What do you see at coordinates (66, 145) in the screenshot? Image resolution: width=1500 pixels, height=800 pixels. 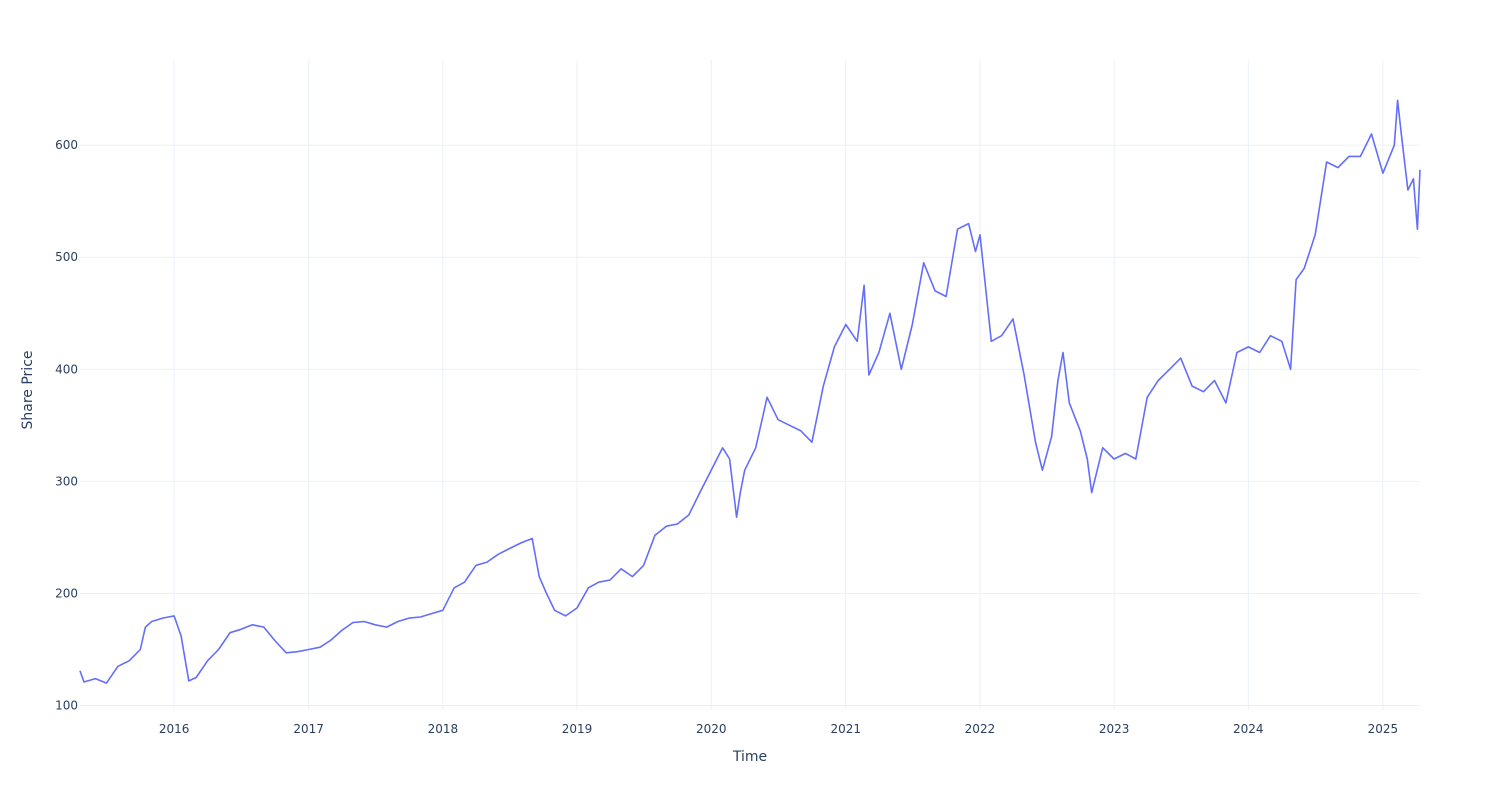 I see `y-tick-label: 600` at bounding box center [66, 145].